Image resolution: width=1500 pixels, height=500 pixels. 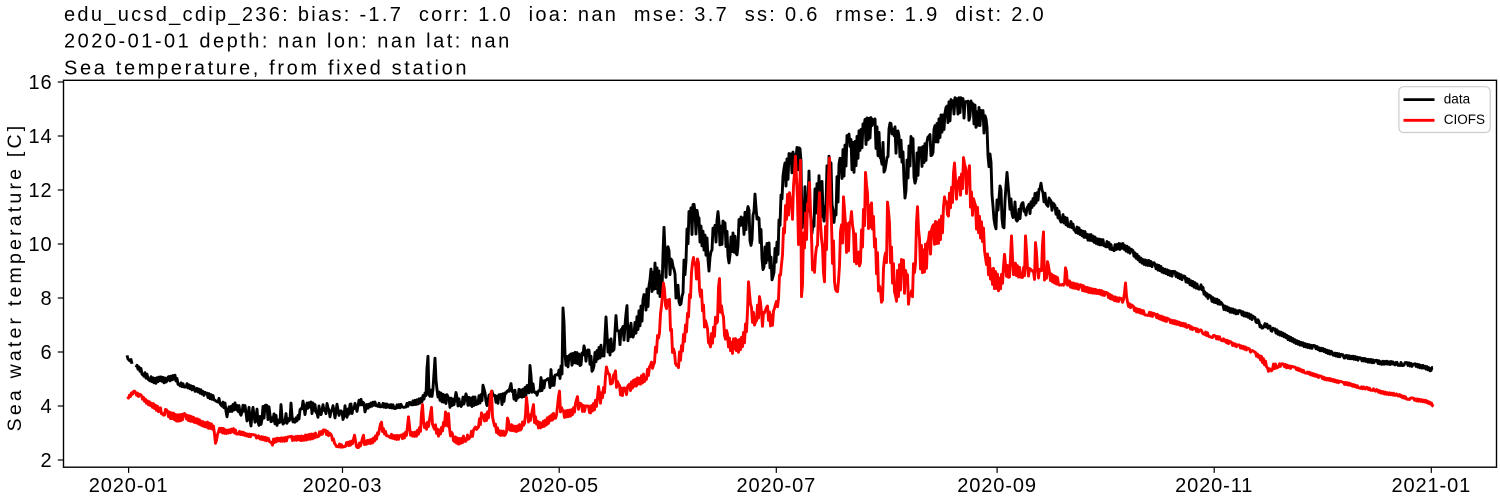 What do you see at coordinates (343, 486) in the screenshot?
I see `svg-text: 2020-03` at bounding box center [343, 486].